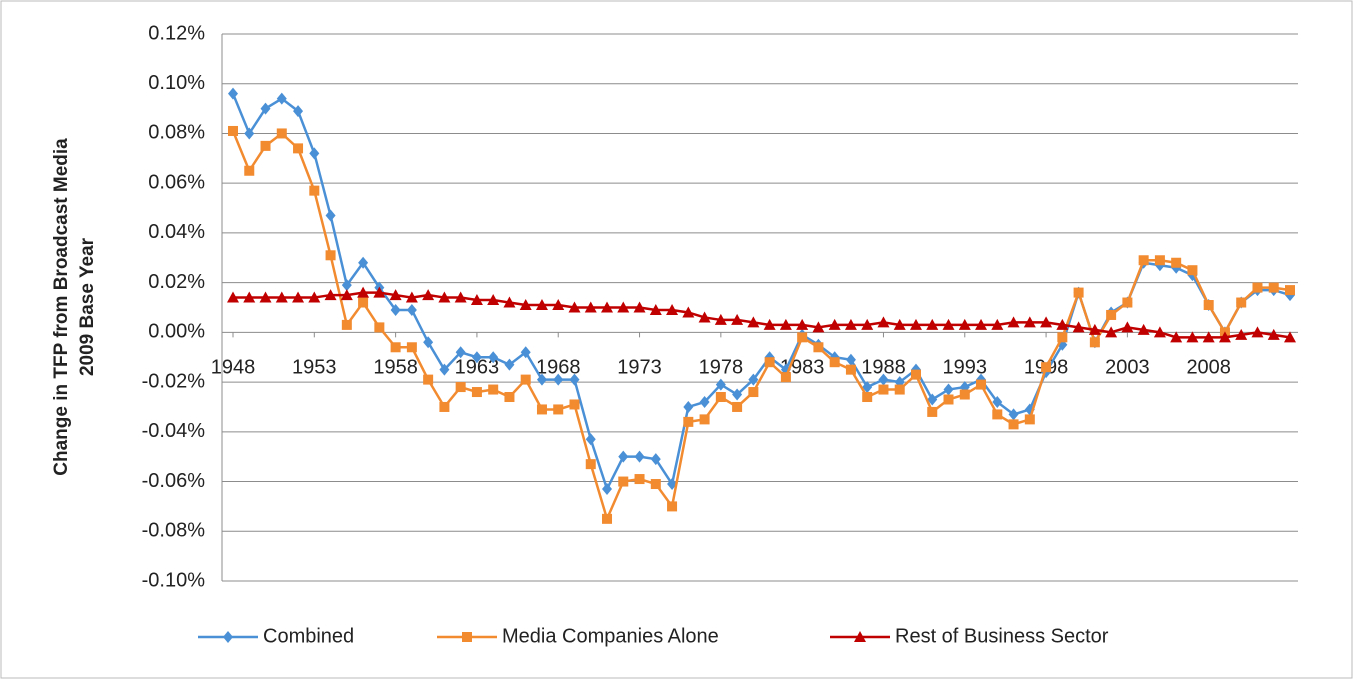  Describe the element at coordinates (174, 381) in the screenshot. I see `y-tick-label: -0.02%` at that location.